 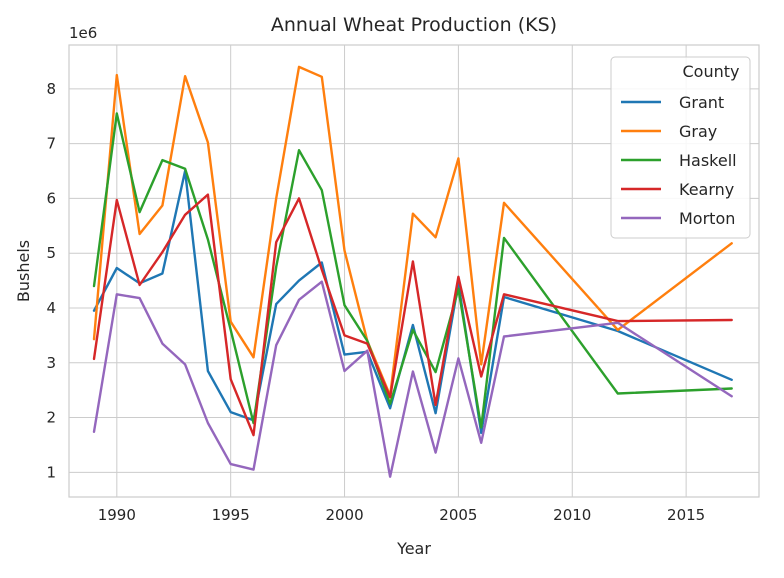 I want to click on x-tick-label: 2015, so click(x=686, y=515).